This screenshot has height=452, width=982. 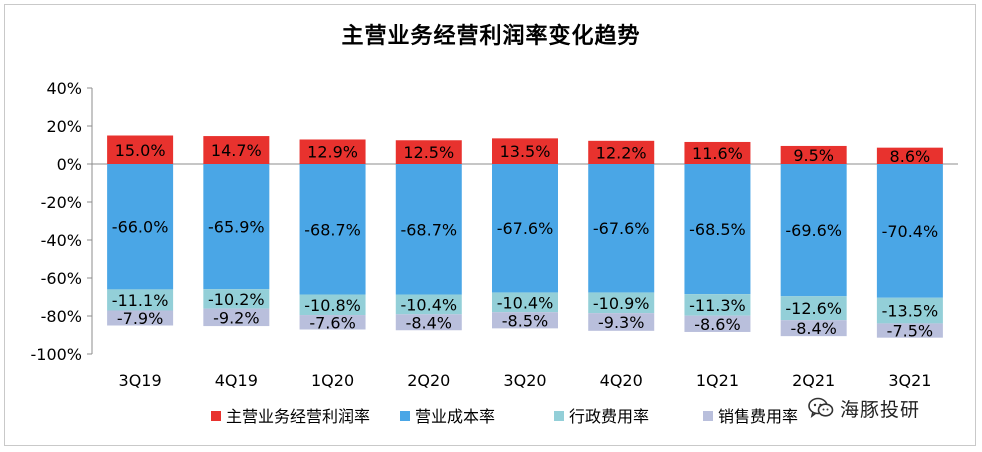 I want to click on x-tick-label: 3Q20, so click(x=524, y=380).